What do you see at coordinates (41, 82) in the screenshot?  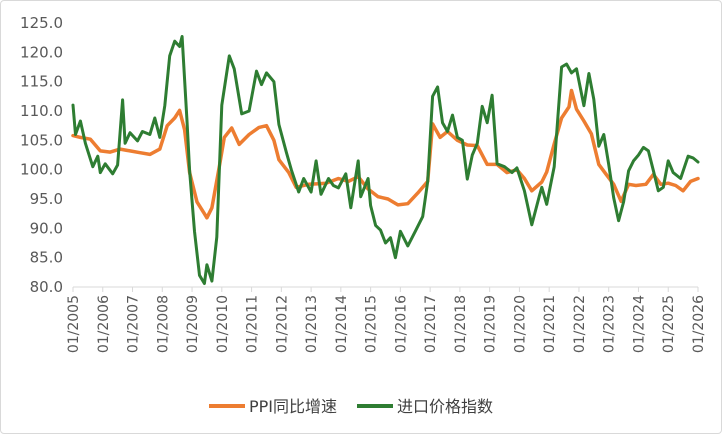 I see `y-tick-label: 115.0` at bounding box center [41, 82].